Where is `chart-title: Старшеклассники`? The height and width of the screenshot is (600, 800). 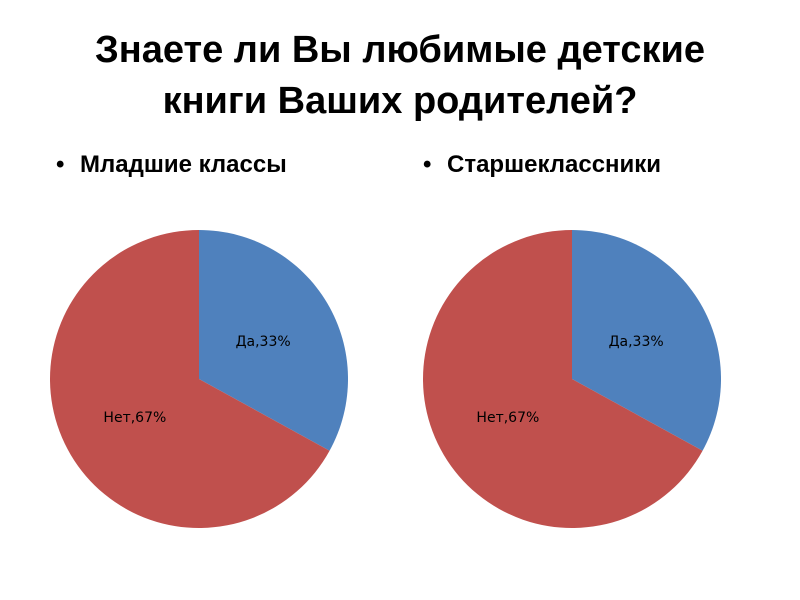
chart-title: Старшеклассники is located at coordinates (554, 164).